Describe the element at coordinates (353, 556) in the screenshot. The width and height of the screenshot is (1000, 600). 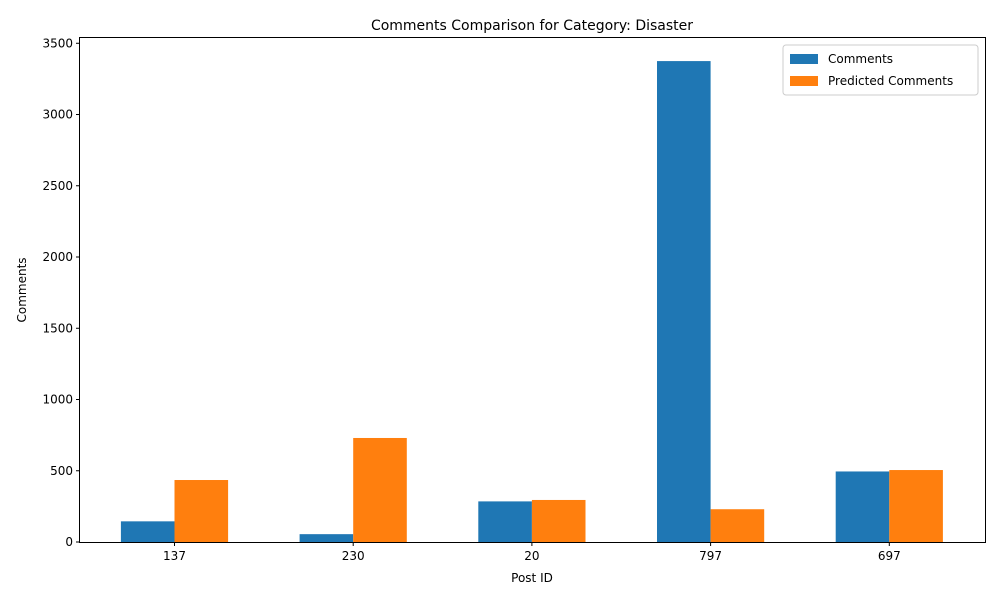
I see `x-tick-label: 230` at that location.